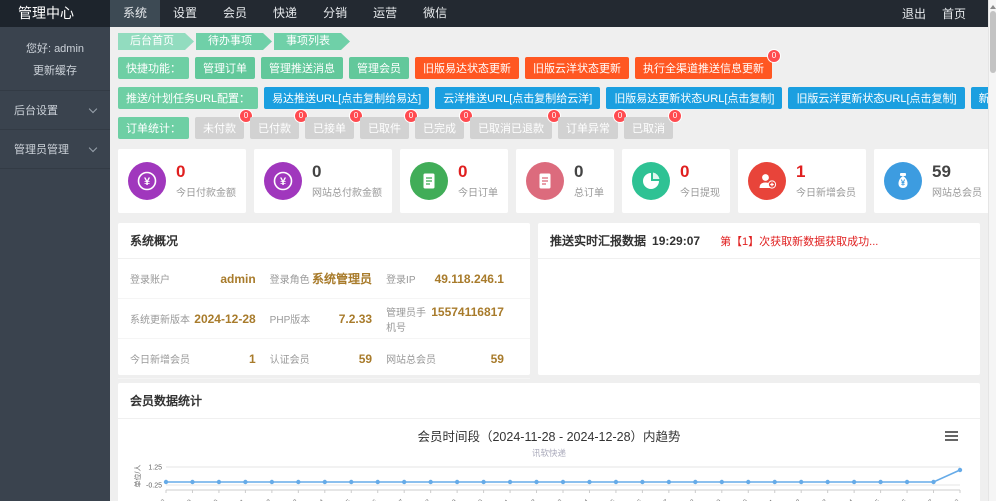  I want to click on chart-menu-icon, so click(951, 436).